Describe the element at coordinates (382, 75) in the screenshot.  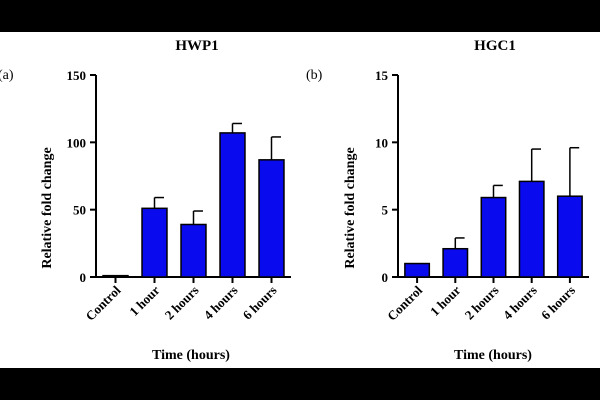
I see `y-tick-label: 15` at that location.